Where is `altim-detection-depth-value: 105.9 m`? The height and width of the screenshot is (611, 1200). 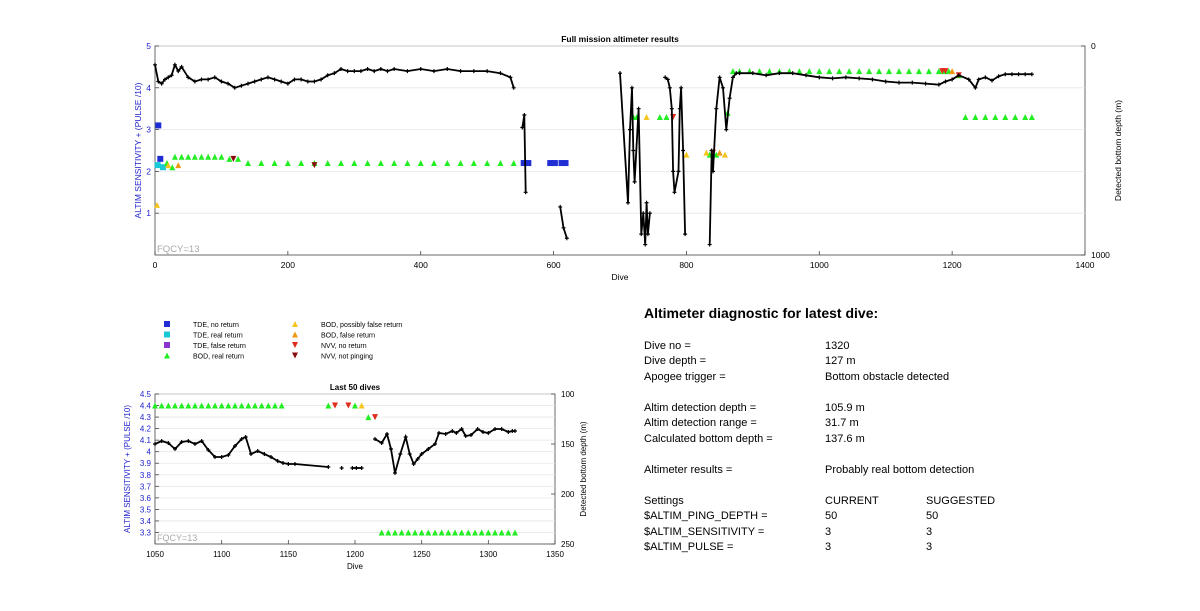
altim-detection-depth-value: 105.9 m is located at coordinates (845, 407).